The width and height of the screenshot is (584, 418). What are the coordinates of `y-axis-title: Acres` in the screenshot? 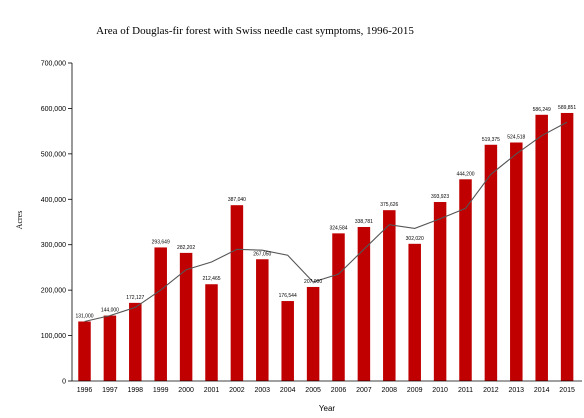 It's located at (19, 220).